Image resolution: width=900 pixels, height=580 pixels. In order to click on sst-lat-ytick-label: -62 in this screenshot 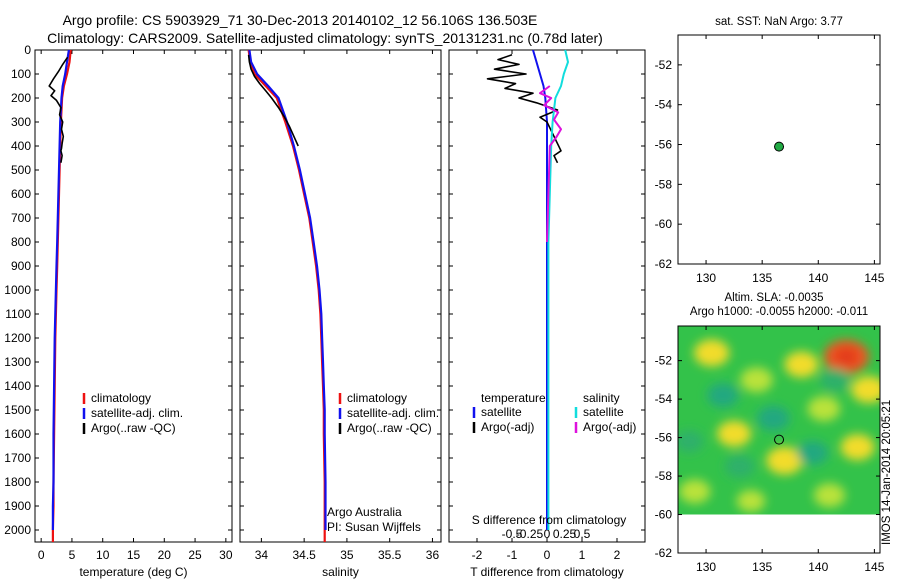, I will do `click(664, 264)`.